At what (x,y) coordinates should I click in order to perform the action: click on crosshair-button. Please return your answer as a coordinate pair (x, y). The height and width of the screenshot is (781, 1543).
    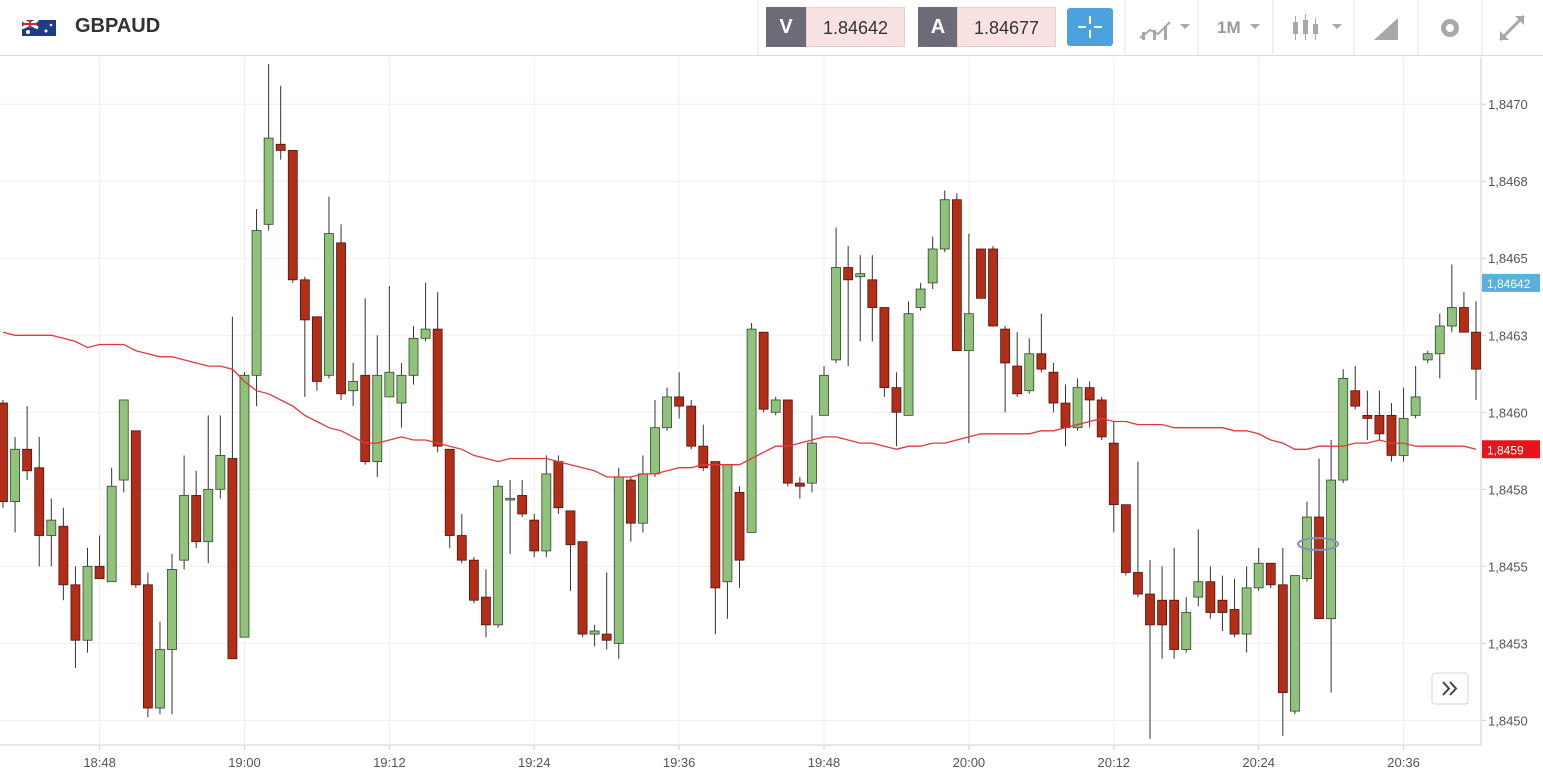
    Looking at the image, I should click on (1090, 27).